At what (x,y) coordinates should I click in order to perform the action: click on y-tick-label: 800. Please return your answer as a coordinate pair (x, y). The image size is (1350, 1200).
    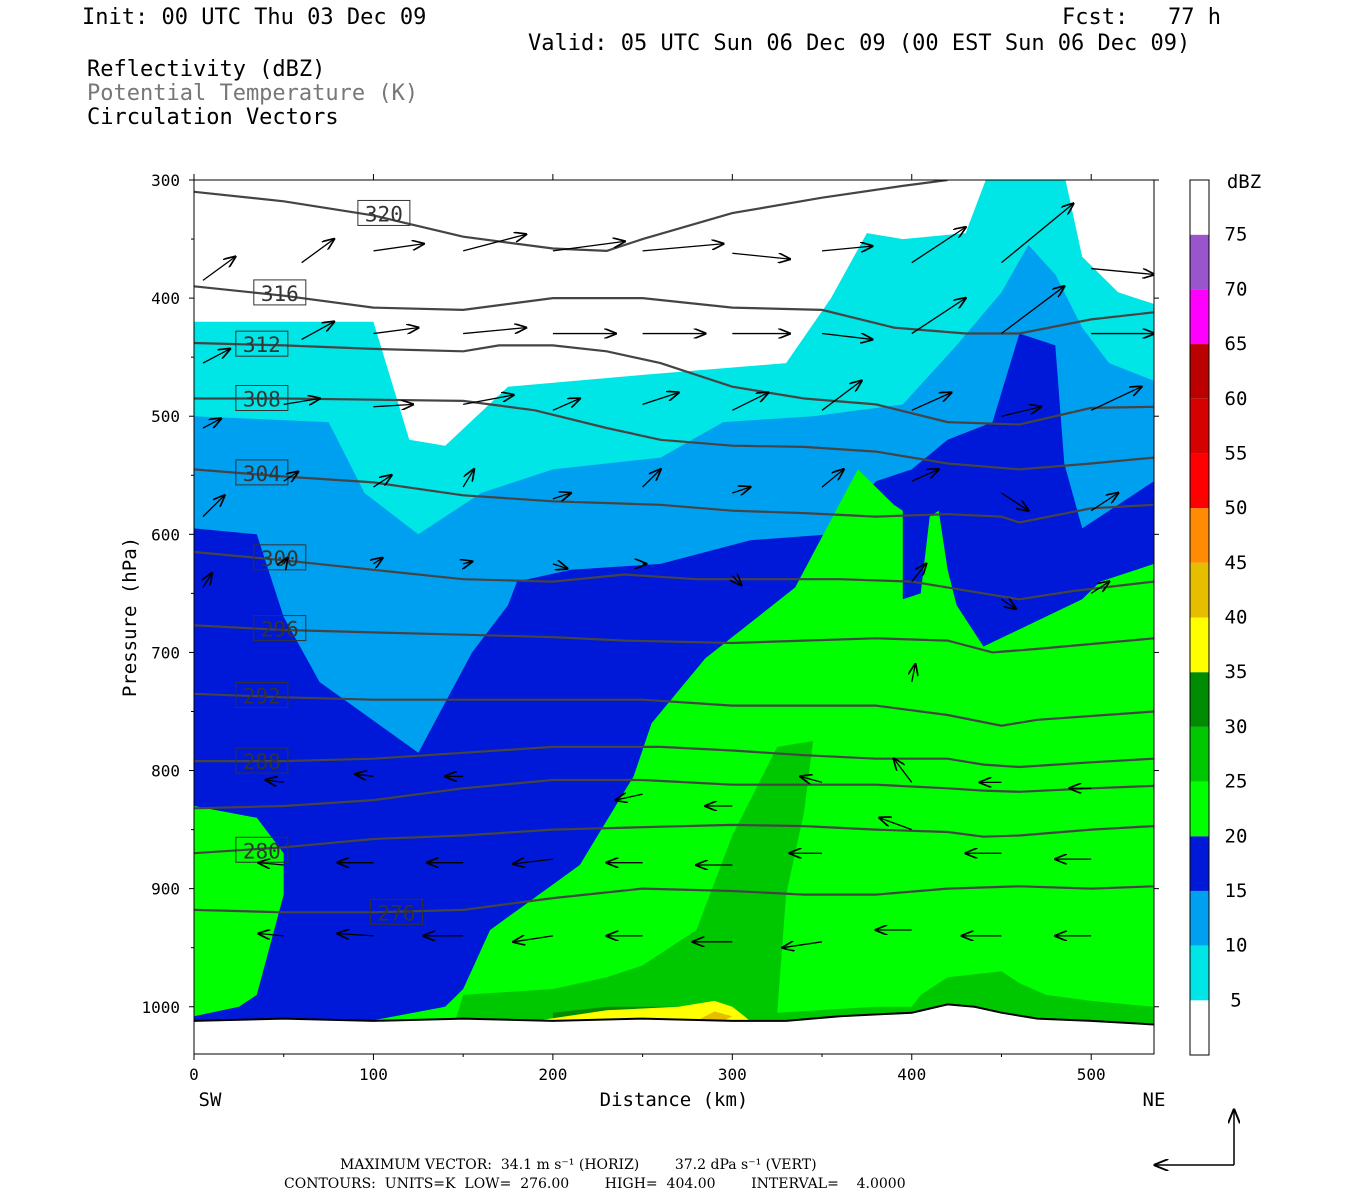
    Looking at the image, I should click on (165, 771).